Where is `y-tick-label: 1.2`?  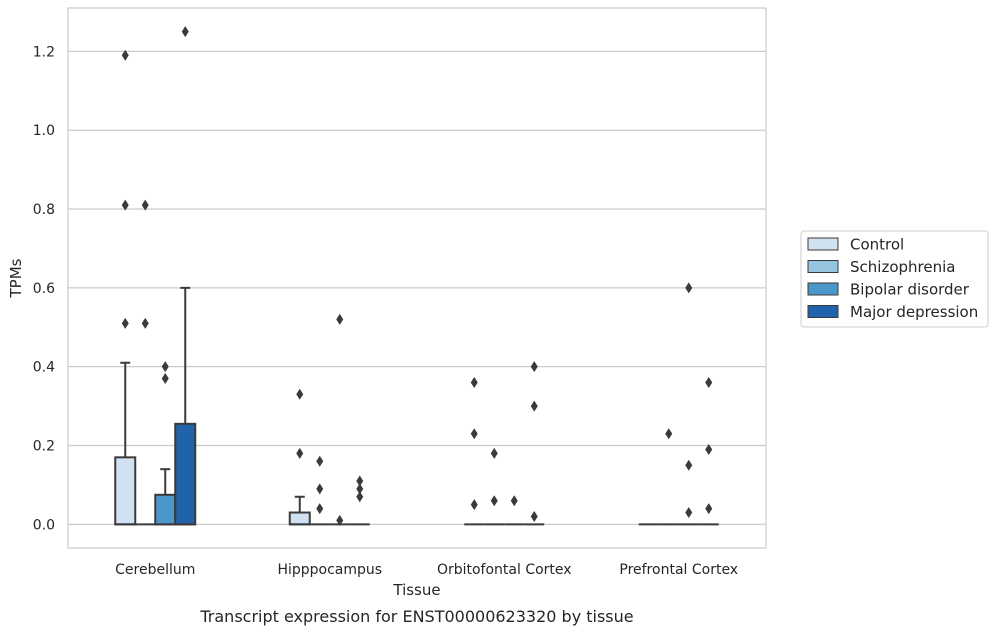 y-tick-label: 1.2 is located at coordinates (44, 52).